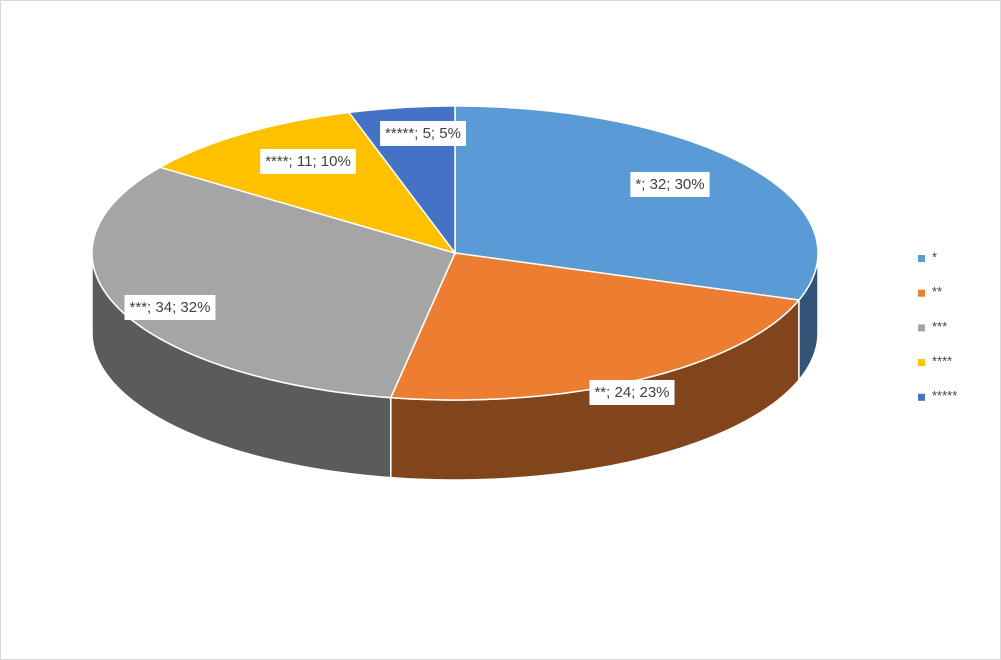 Image resolution: width=1001 pixels, height=660 pixels. I want to click on data-label-text: ****; 11; 10%, so click(308, 161).